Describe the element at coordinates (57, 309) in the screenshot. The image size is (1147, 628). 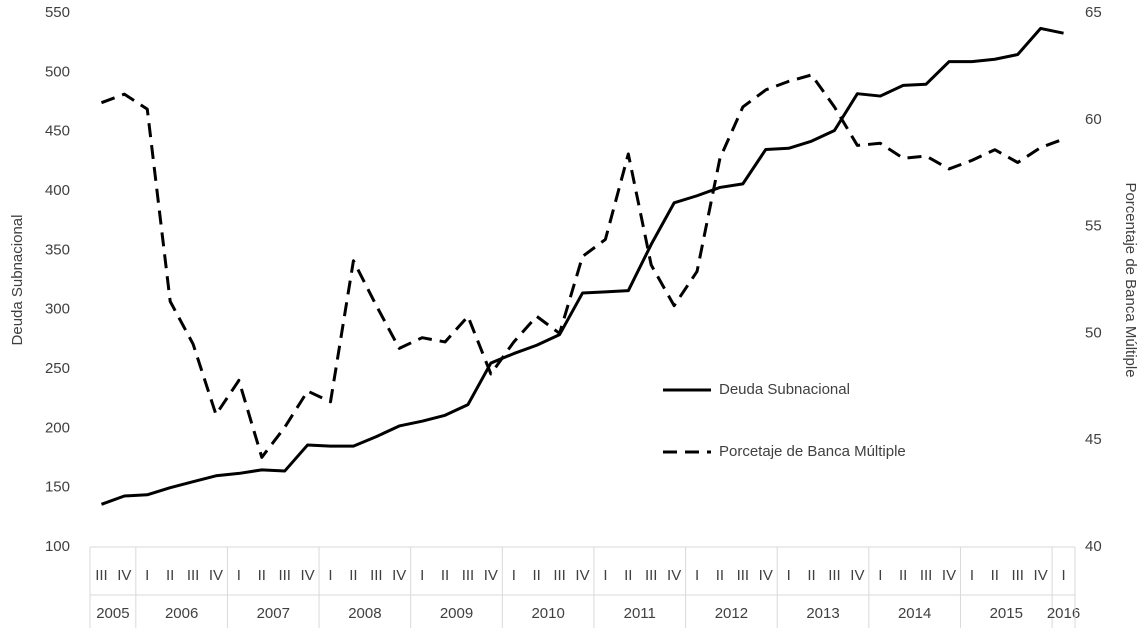
I see `y-tick-label: 300` at that location.